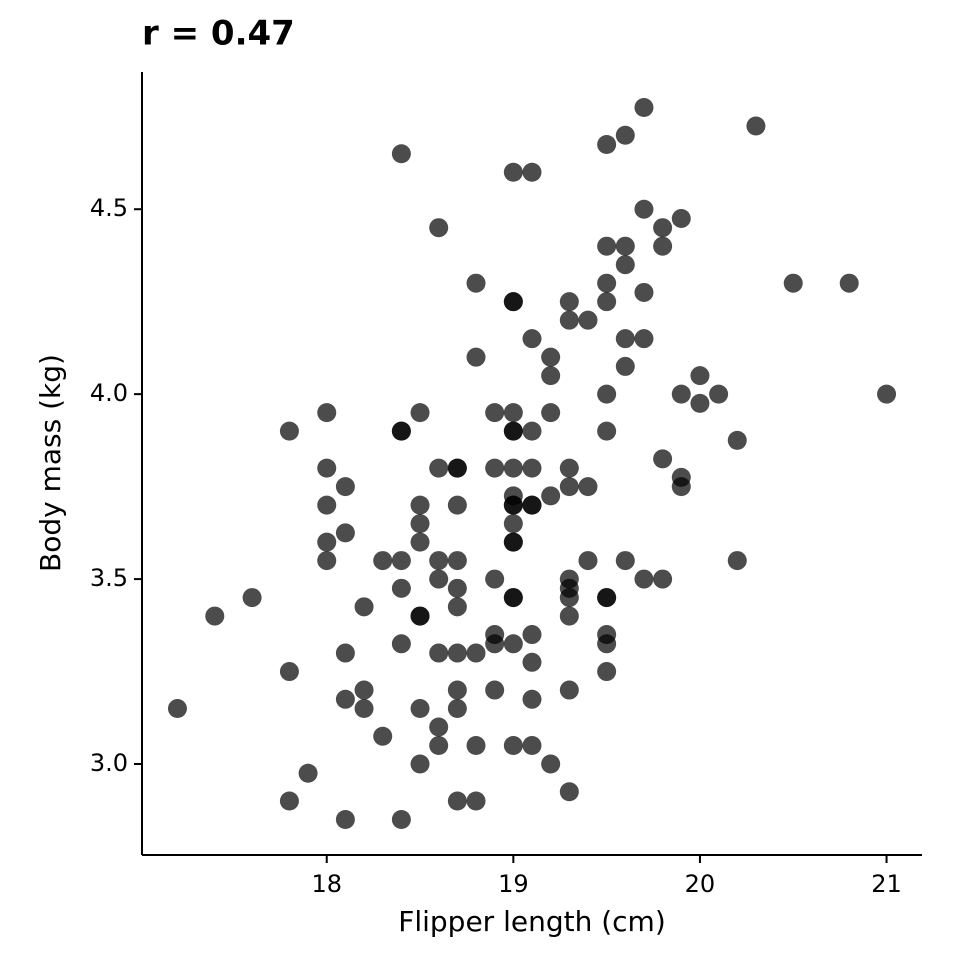  I want to click on y-tick-label: 3.0, so click(109, 763).